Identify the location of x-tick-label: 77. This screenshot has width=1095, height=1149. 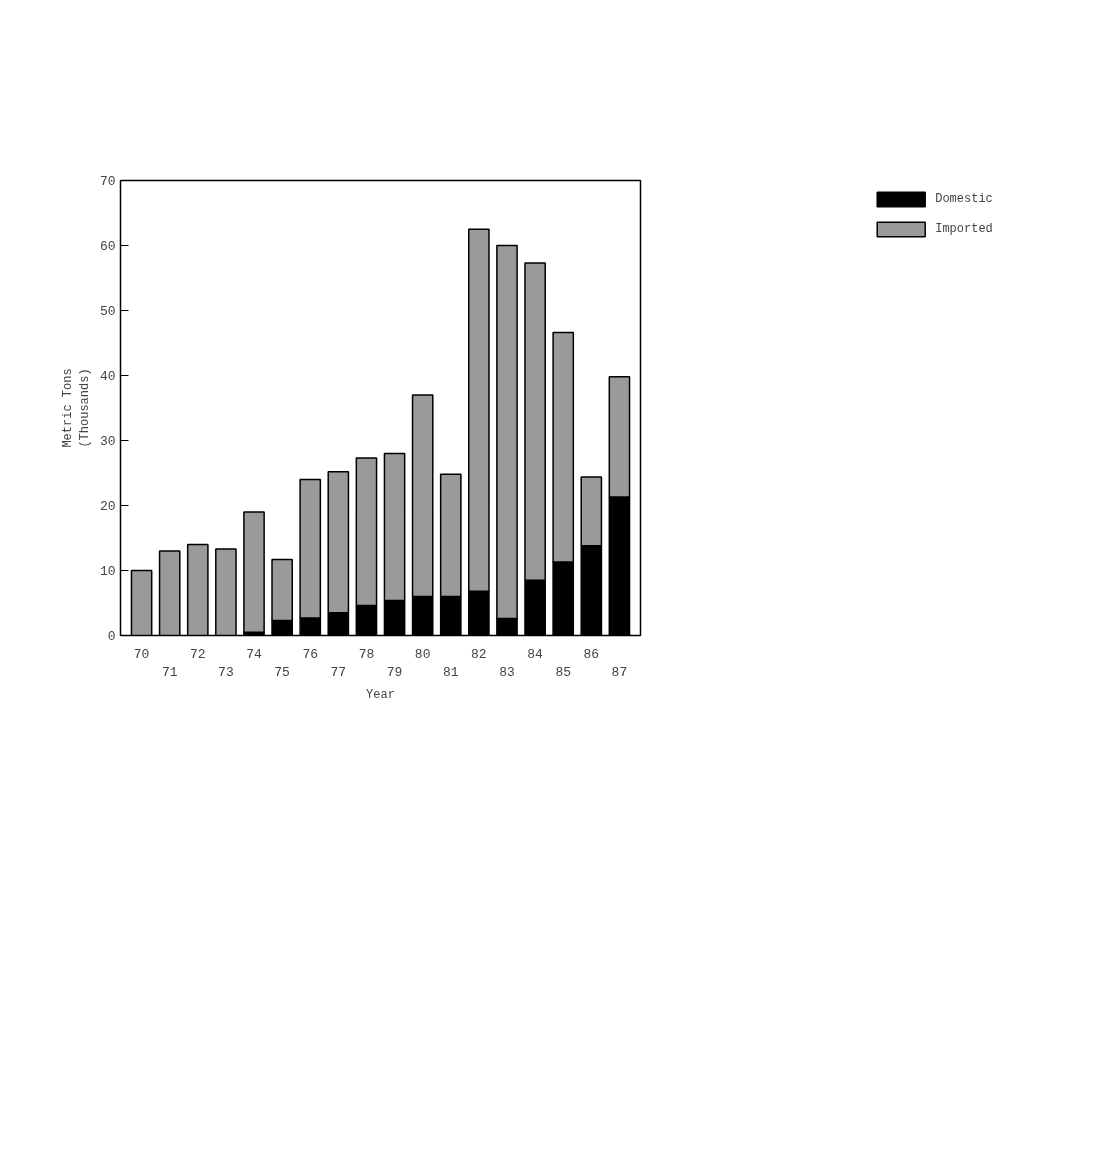
(338, 672).